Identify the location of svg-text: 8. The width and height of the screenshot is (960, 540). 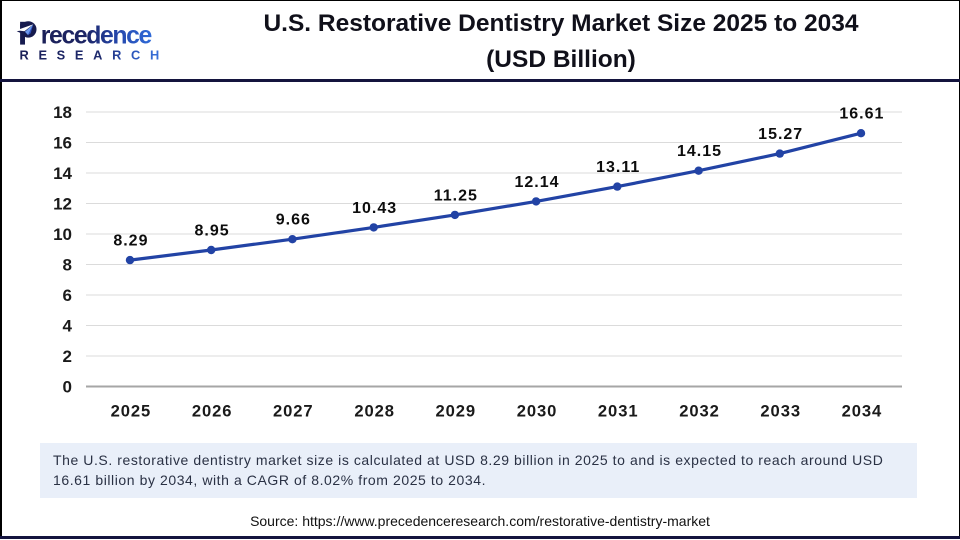
(67, 265).